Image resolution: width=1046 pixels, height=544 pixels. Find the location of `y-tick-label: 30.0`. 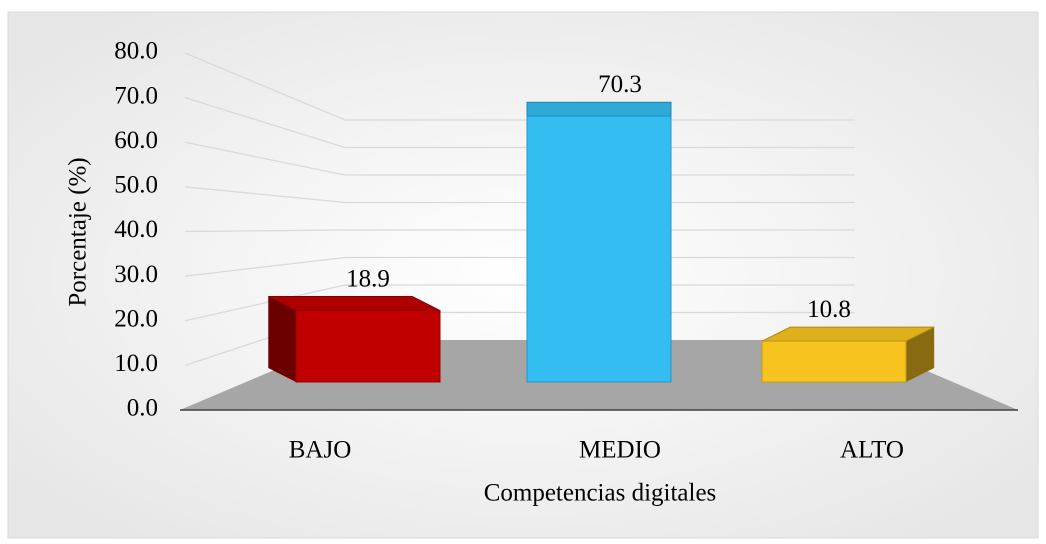

y-tick-label: 30.0 is located at coordinates (136, 274).